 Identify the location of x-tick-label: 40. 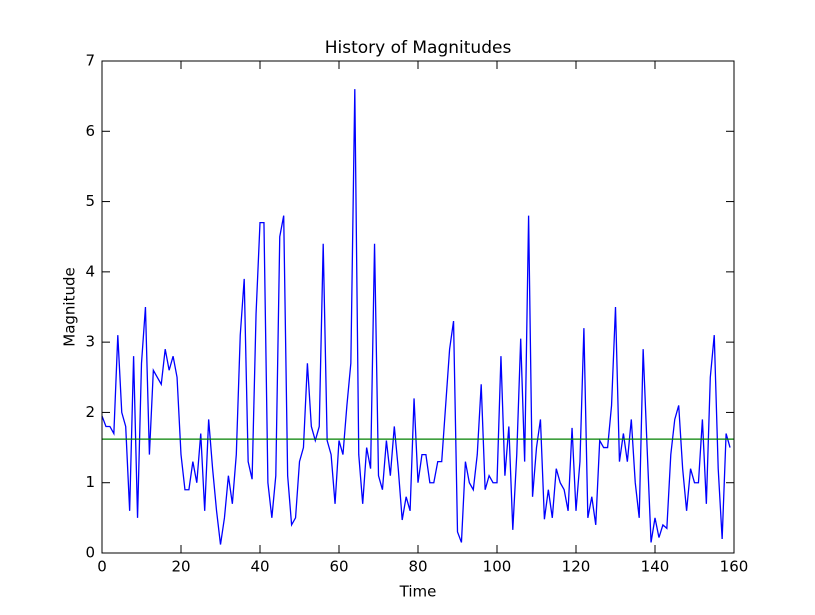
(259, 567).